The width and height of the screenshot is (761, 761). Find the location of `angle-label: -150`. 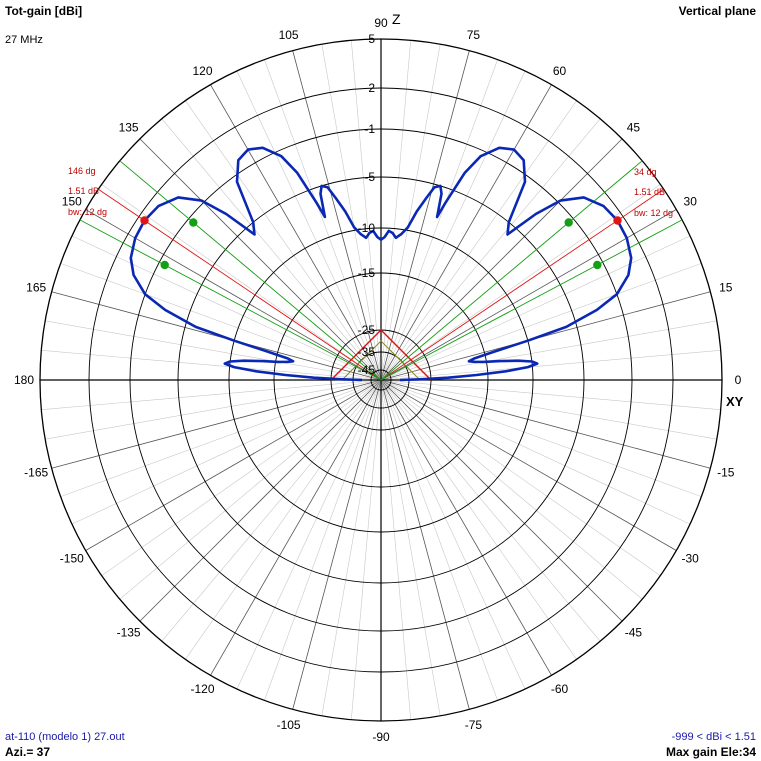

angle-label: -150 is located at coordinates (72, 559).